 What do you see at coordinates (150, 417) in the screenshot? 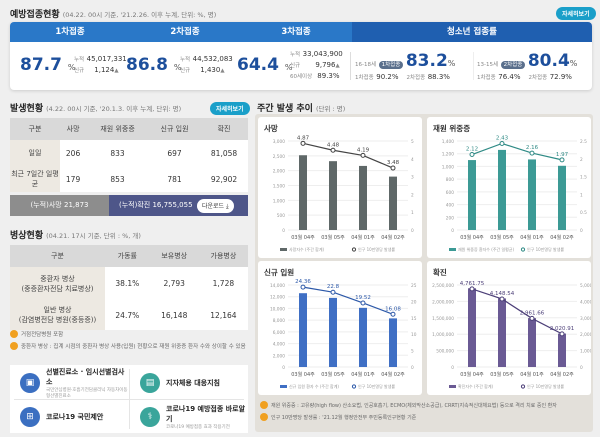
I see `stethoscope-icon: ⚕` at bounding box center [150, 417].